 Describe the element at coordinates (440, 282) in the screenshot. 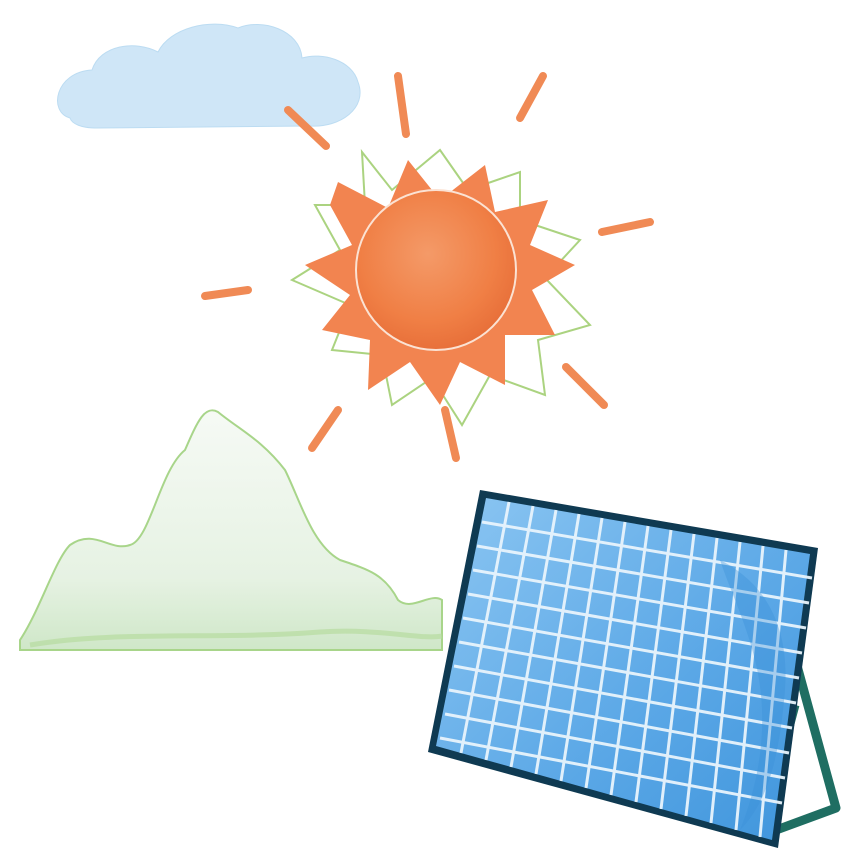

I see `sun-icon` at that location.